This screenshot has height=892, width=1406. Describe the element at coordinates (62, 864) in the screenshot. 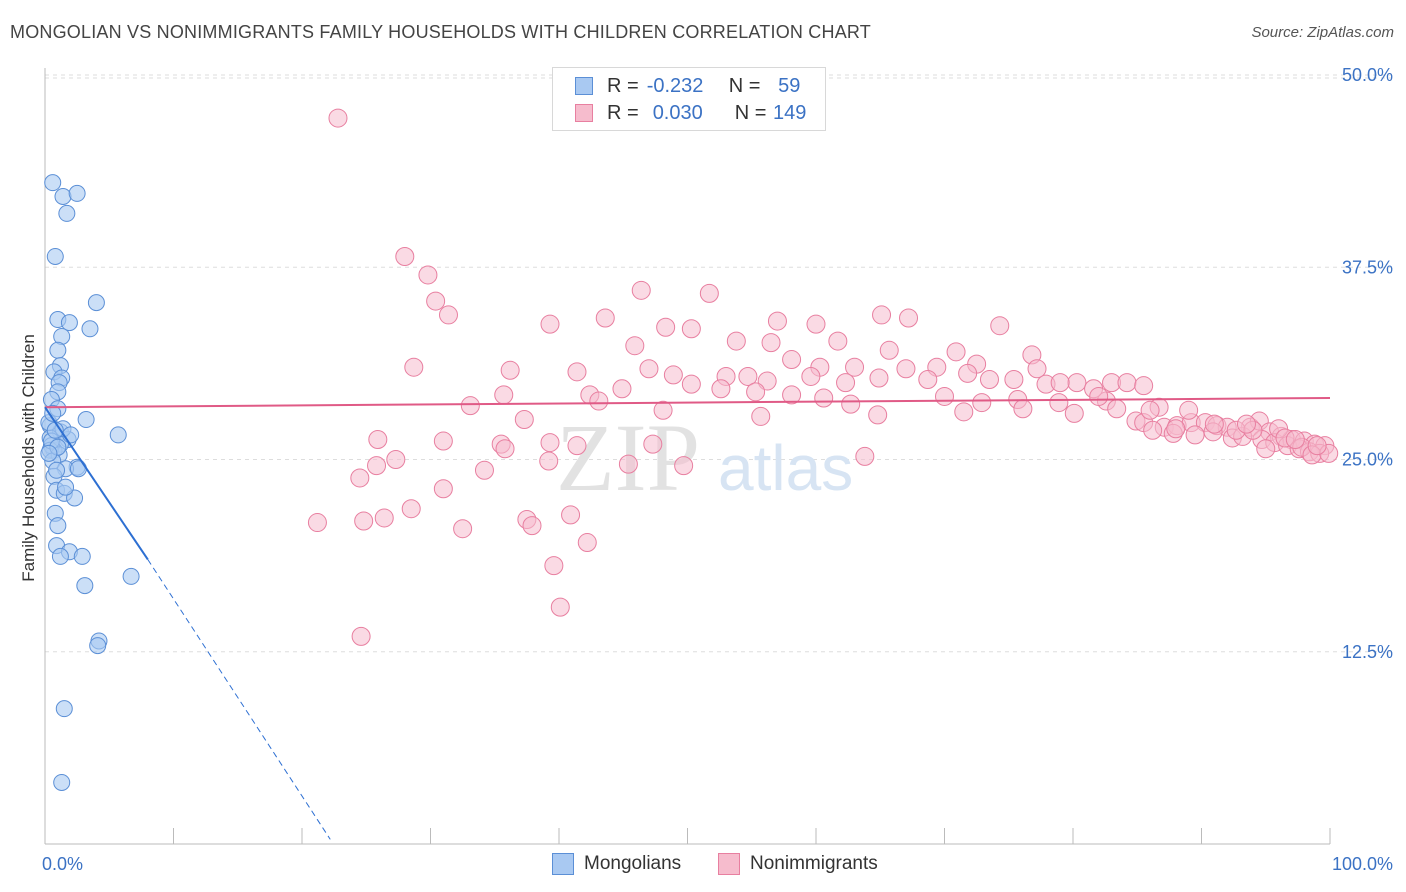

I see `x-tick-label-min: 0.0%` at that location.